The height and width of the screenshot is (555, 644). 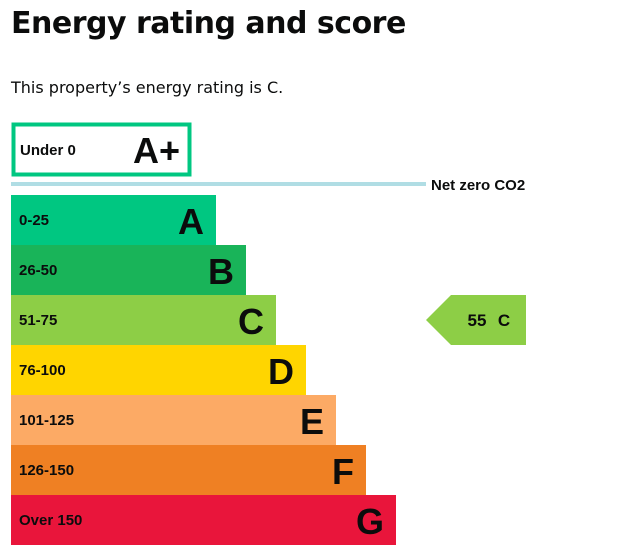 What do you see at coordinates (251, 321) in the screenshot?
I see `band-c-letter: C` at bounding box center [251, 321].